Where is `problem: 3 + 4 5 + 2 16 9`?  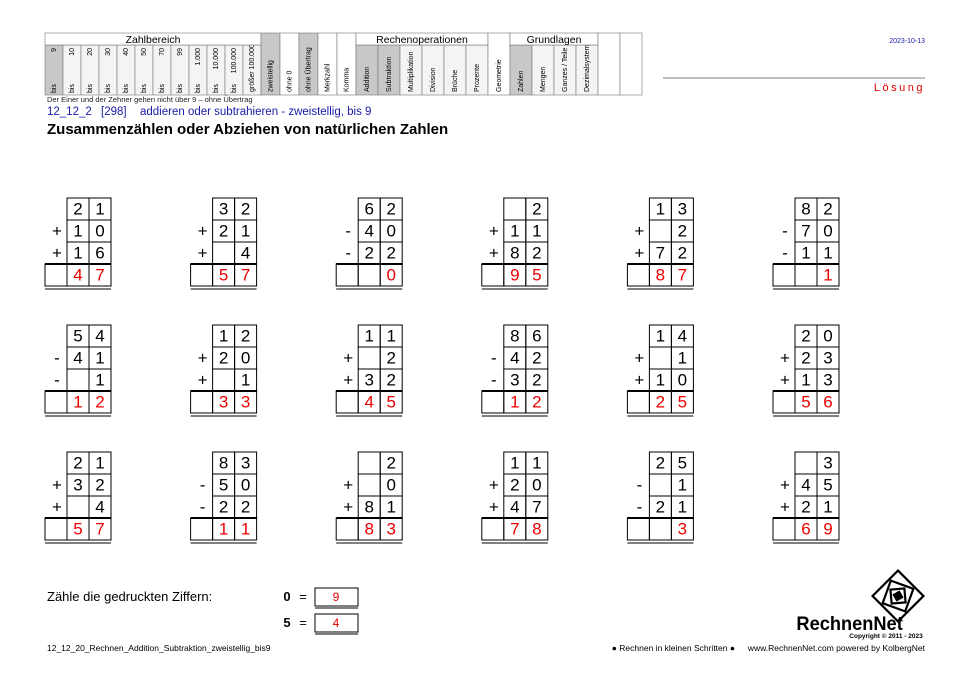 problem: 3 + 4 5 + 2 16 9 is located at coordinates (806, 497).